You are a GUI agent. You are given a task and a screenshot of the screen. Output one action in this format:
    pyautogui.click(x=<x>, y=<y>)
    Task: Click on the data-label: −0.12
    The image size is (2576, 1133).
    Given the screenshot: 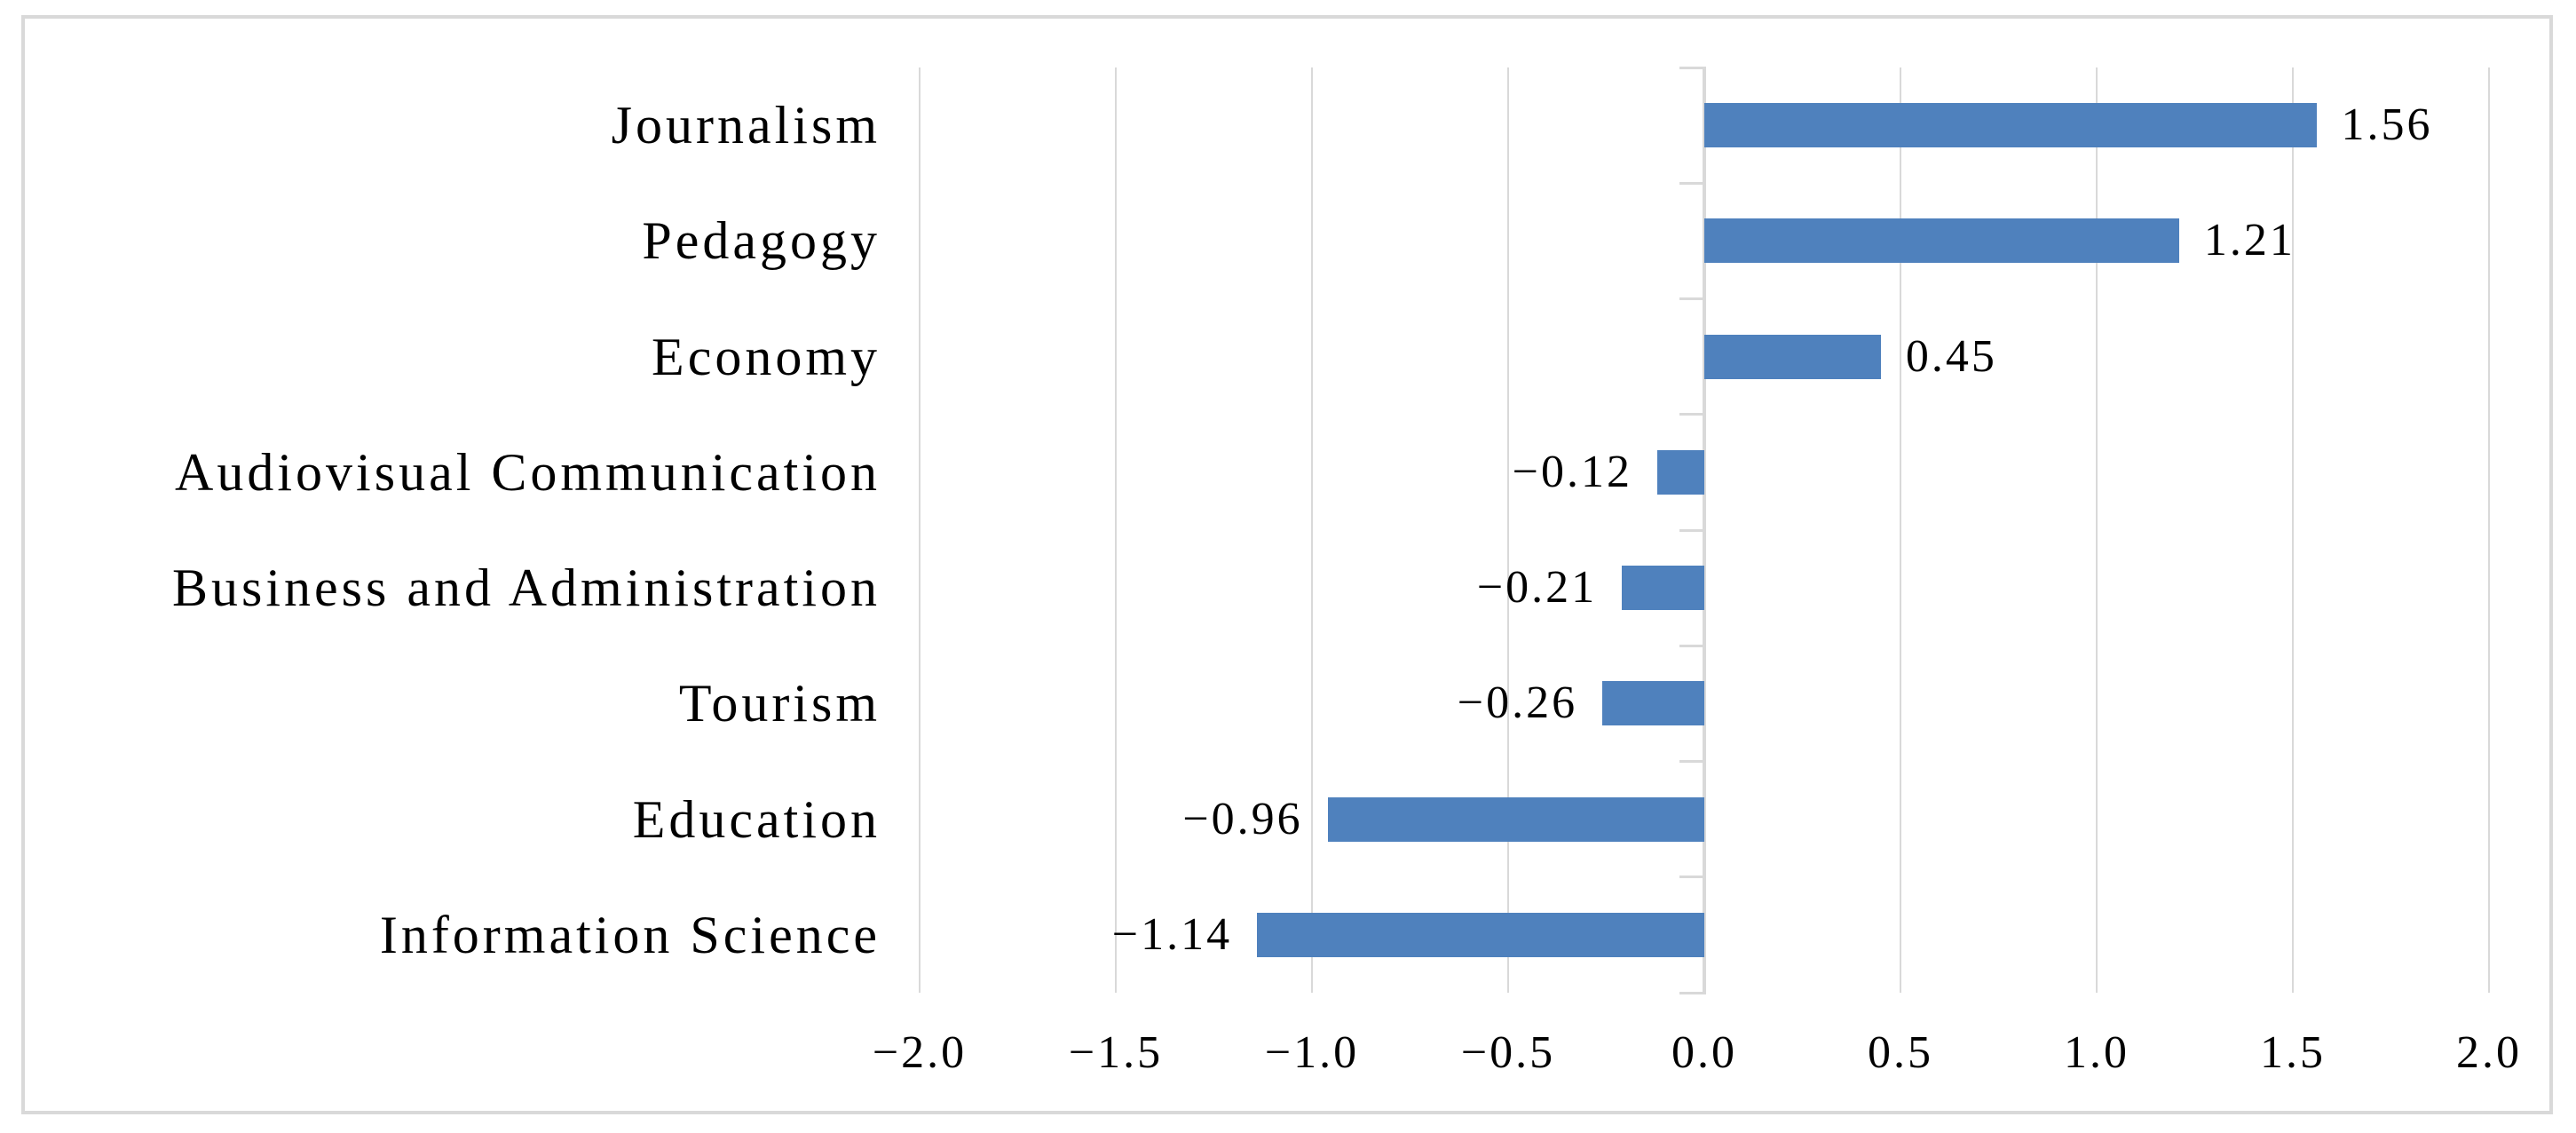 What is the action you would take?
    pyautogui.click(x=1572, y=471)
    